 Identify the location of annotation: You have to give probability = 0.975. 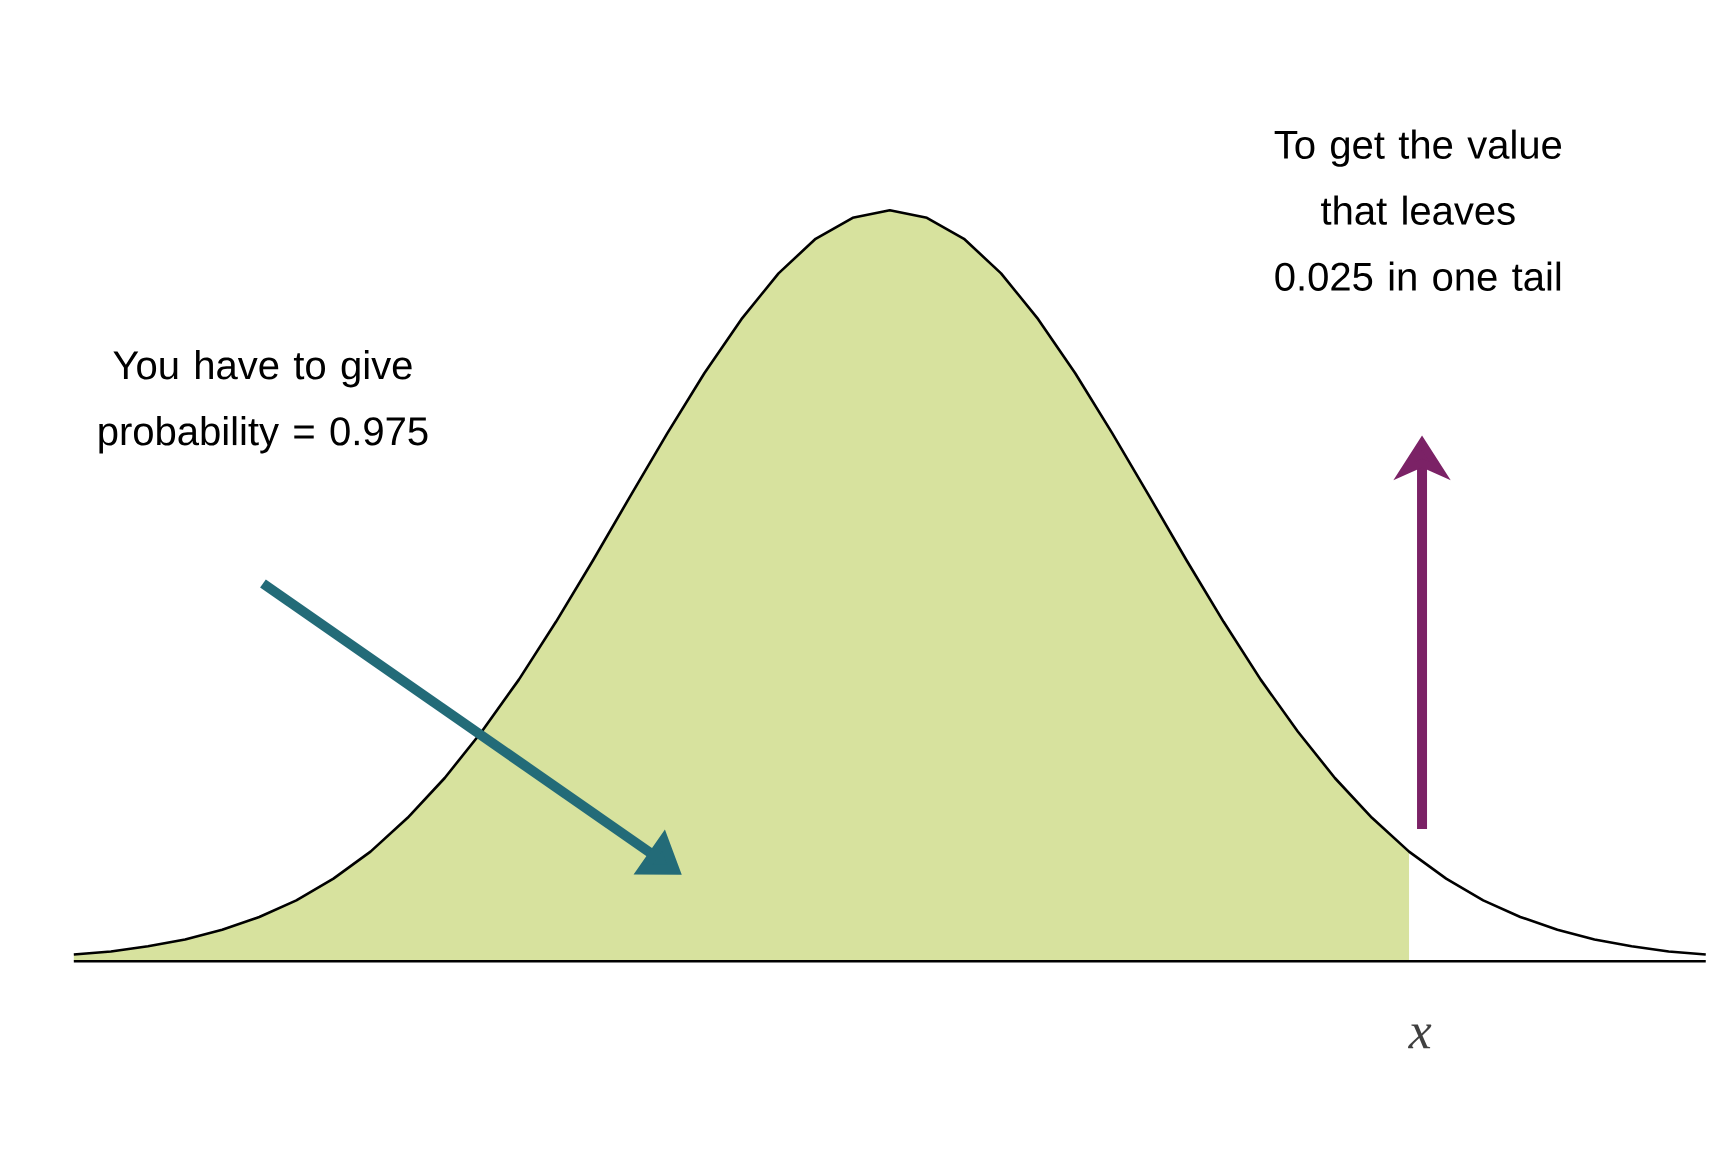
(263, 402).